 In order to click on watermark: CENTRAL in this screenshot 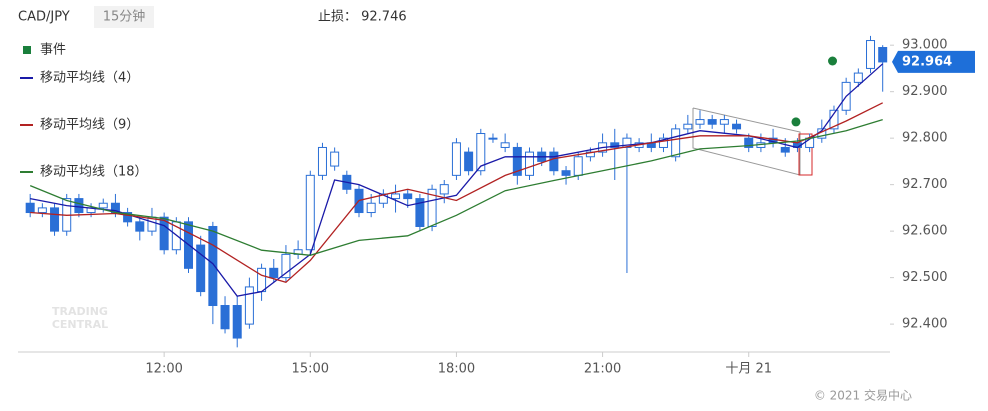, I will do `click(80, 324)`.